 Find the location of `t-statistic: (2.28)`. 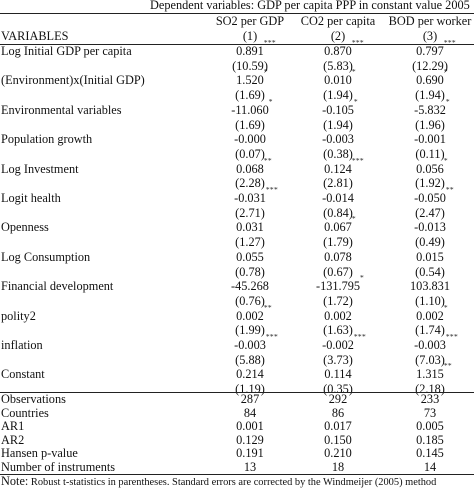

t-statistic: (2.28) is located at coordinates (250, 183).